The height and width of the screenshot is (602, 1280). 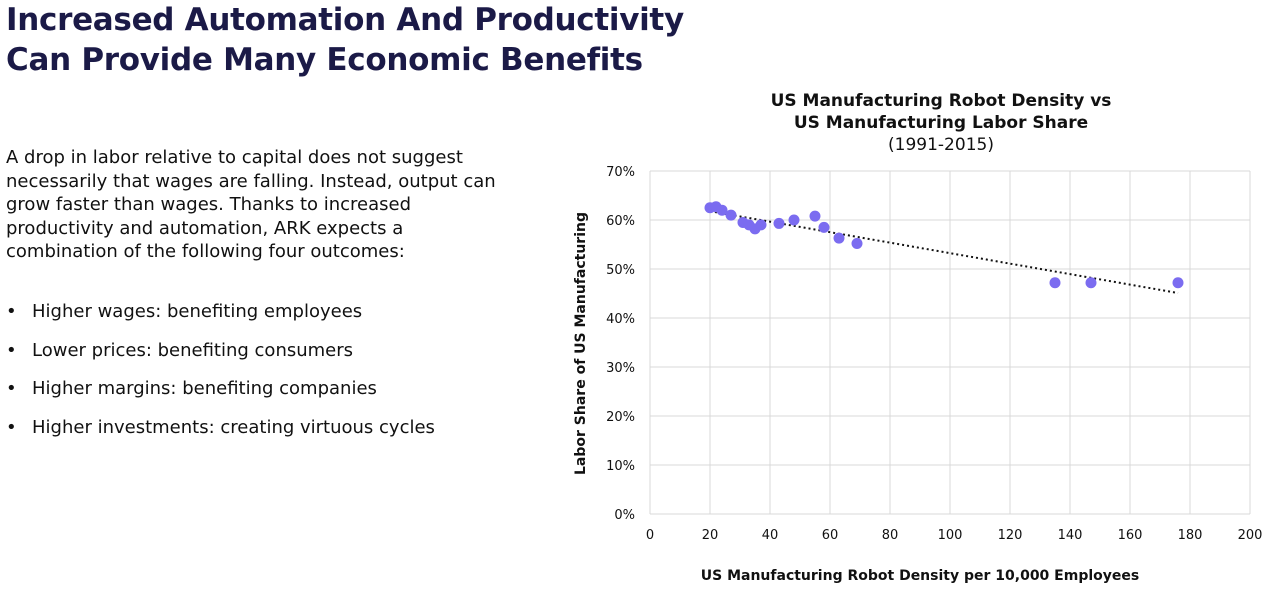 What do you see at coordinates (710, 535) in the screenshot?
I see `x-tick-label: 20` at bounding box center [710, 535].